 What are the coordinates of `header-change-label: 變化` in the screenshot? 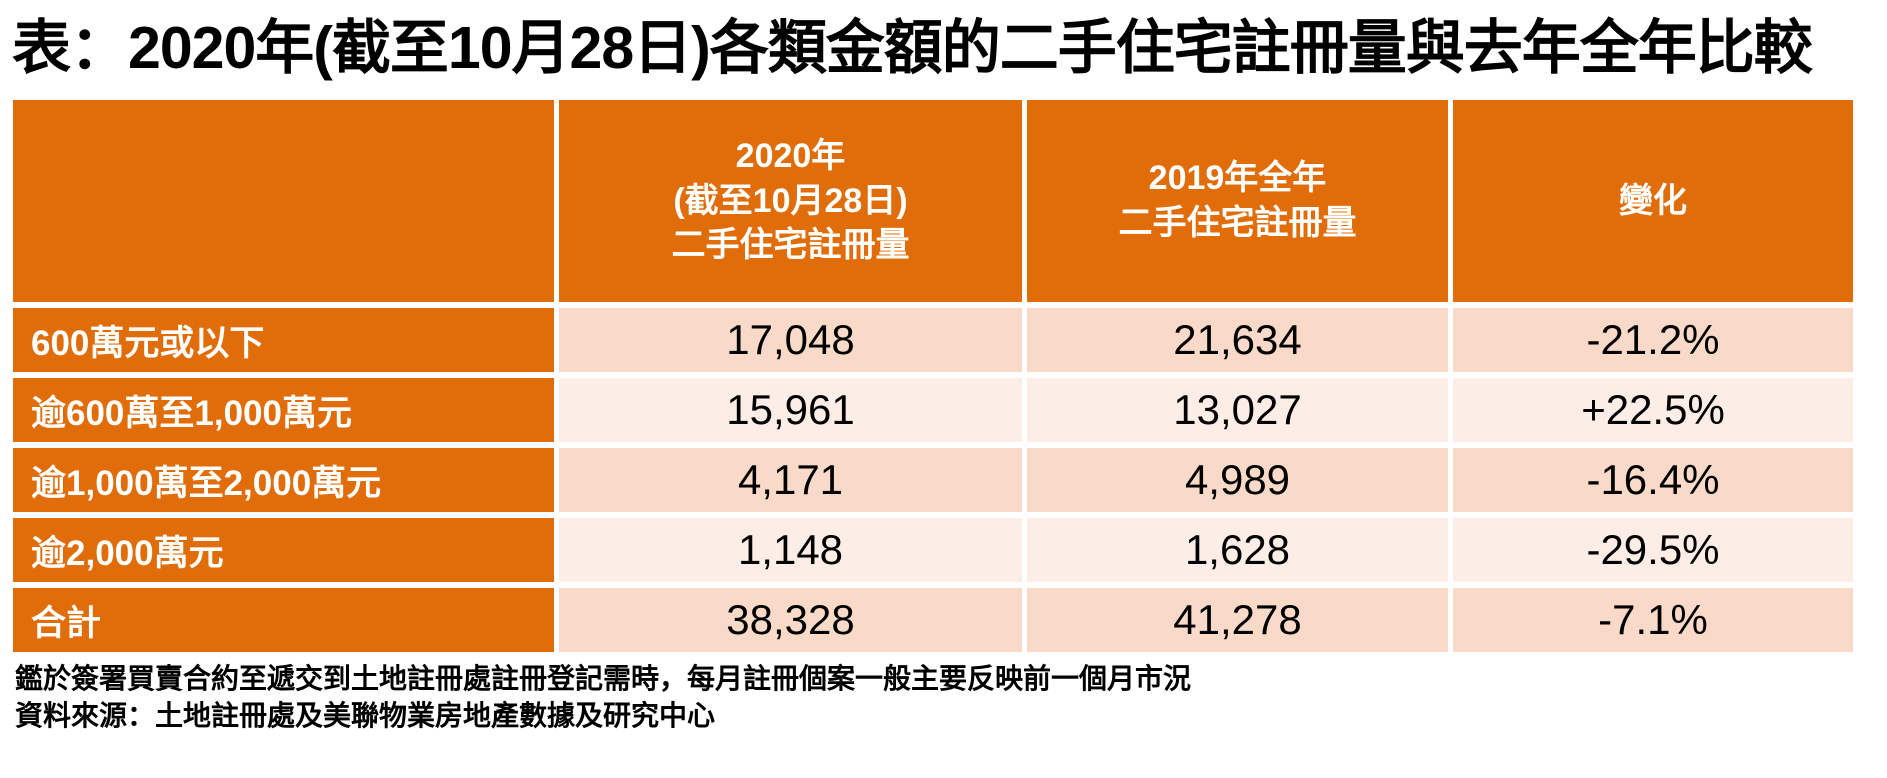 It's located at (1653, 200).